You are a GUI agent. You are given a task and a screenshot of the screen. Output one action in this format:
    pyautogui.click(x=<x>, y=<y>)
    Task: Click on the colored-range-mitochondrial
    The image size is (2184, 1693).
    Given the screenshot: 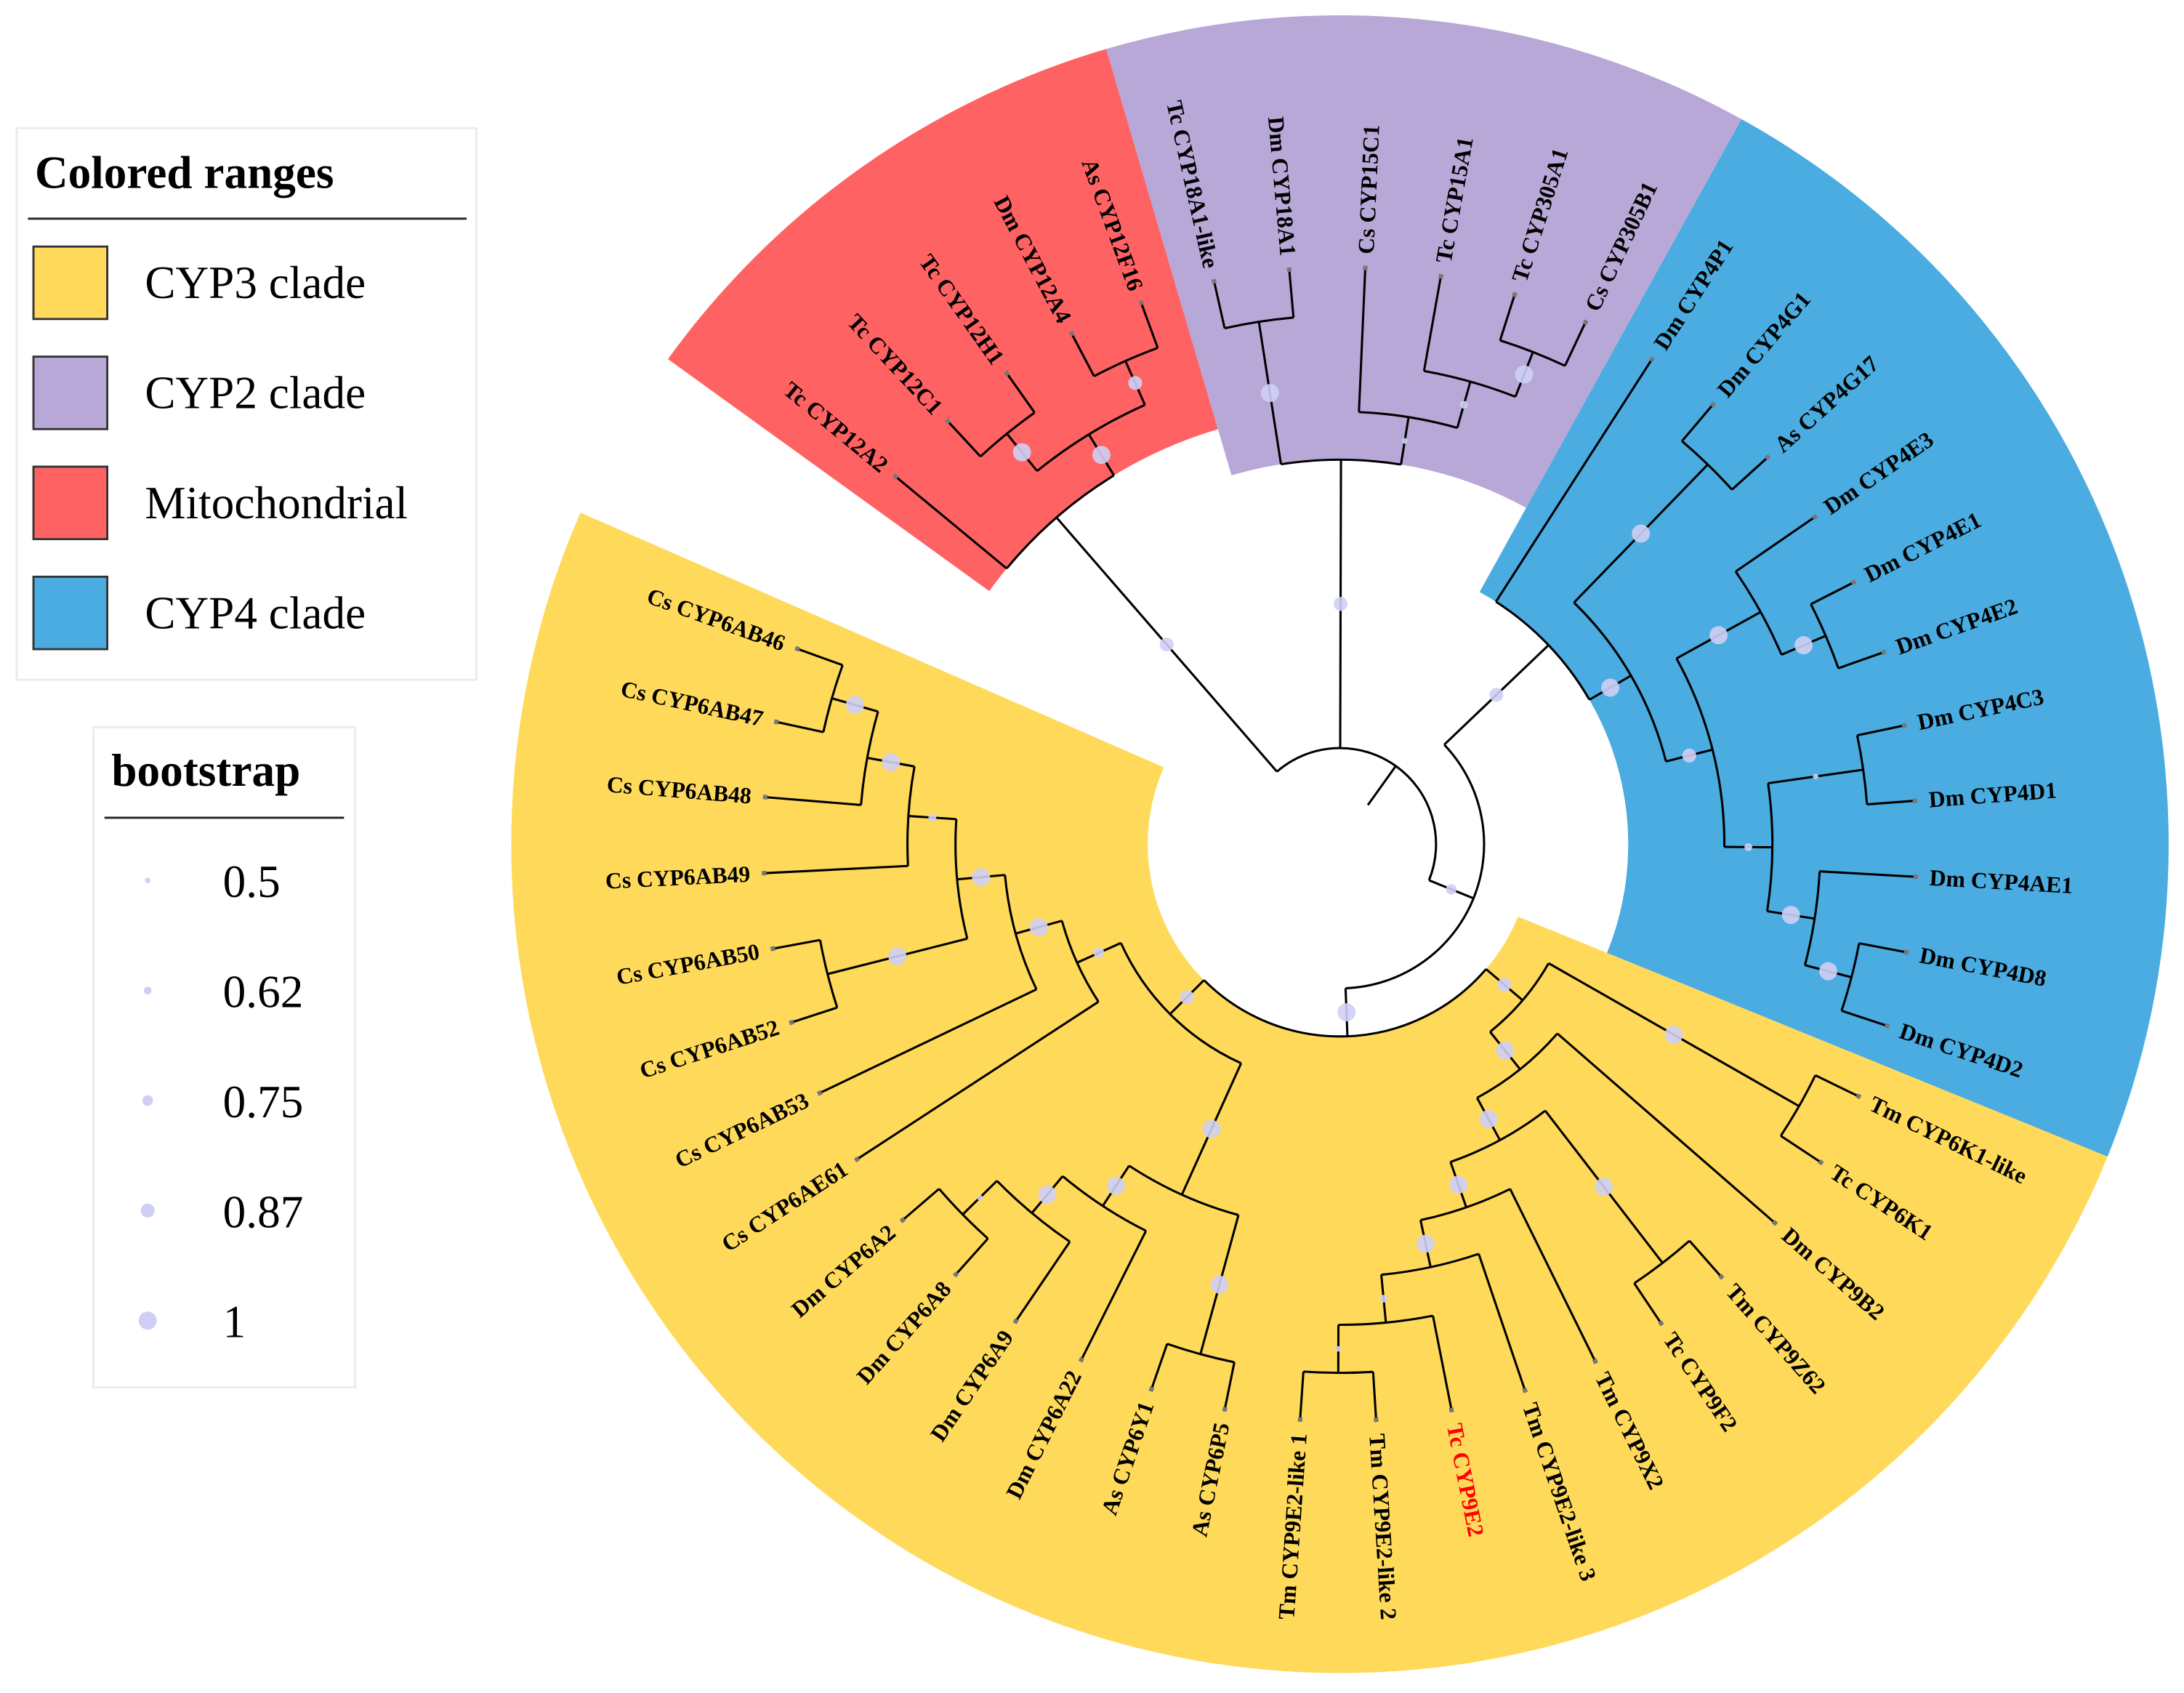 What is the action you would take?
    pyautogui.click(x=943, y=320)
    